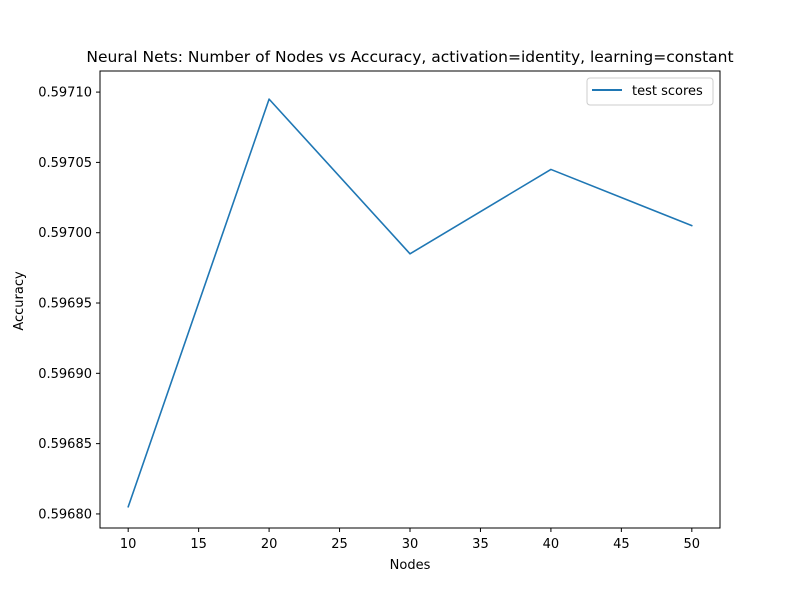 The width and height of the screenshot is (800, 594). What do you see at coordinates (65, 304) in the screenshot?
I see `y-tick-label: 0.59695` at bounding box center [65, 304].